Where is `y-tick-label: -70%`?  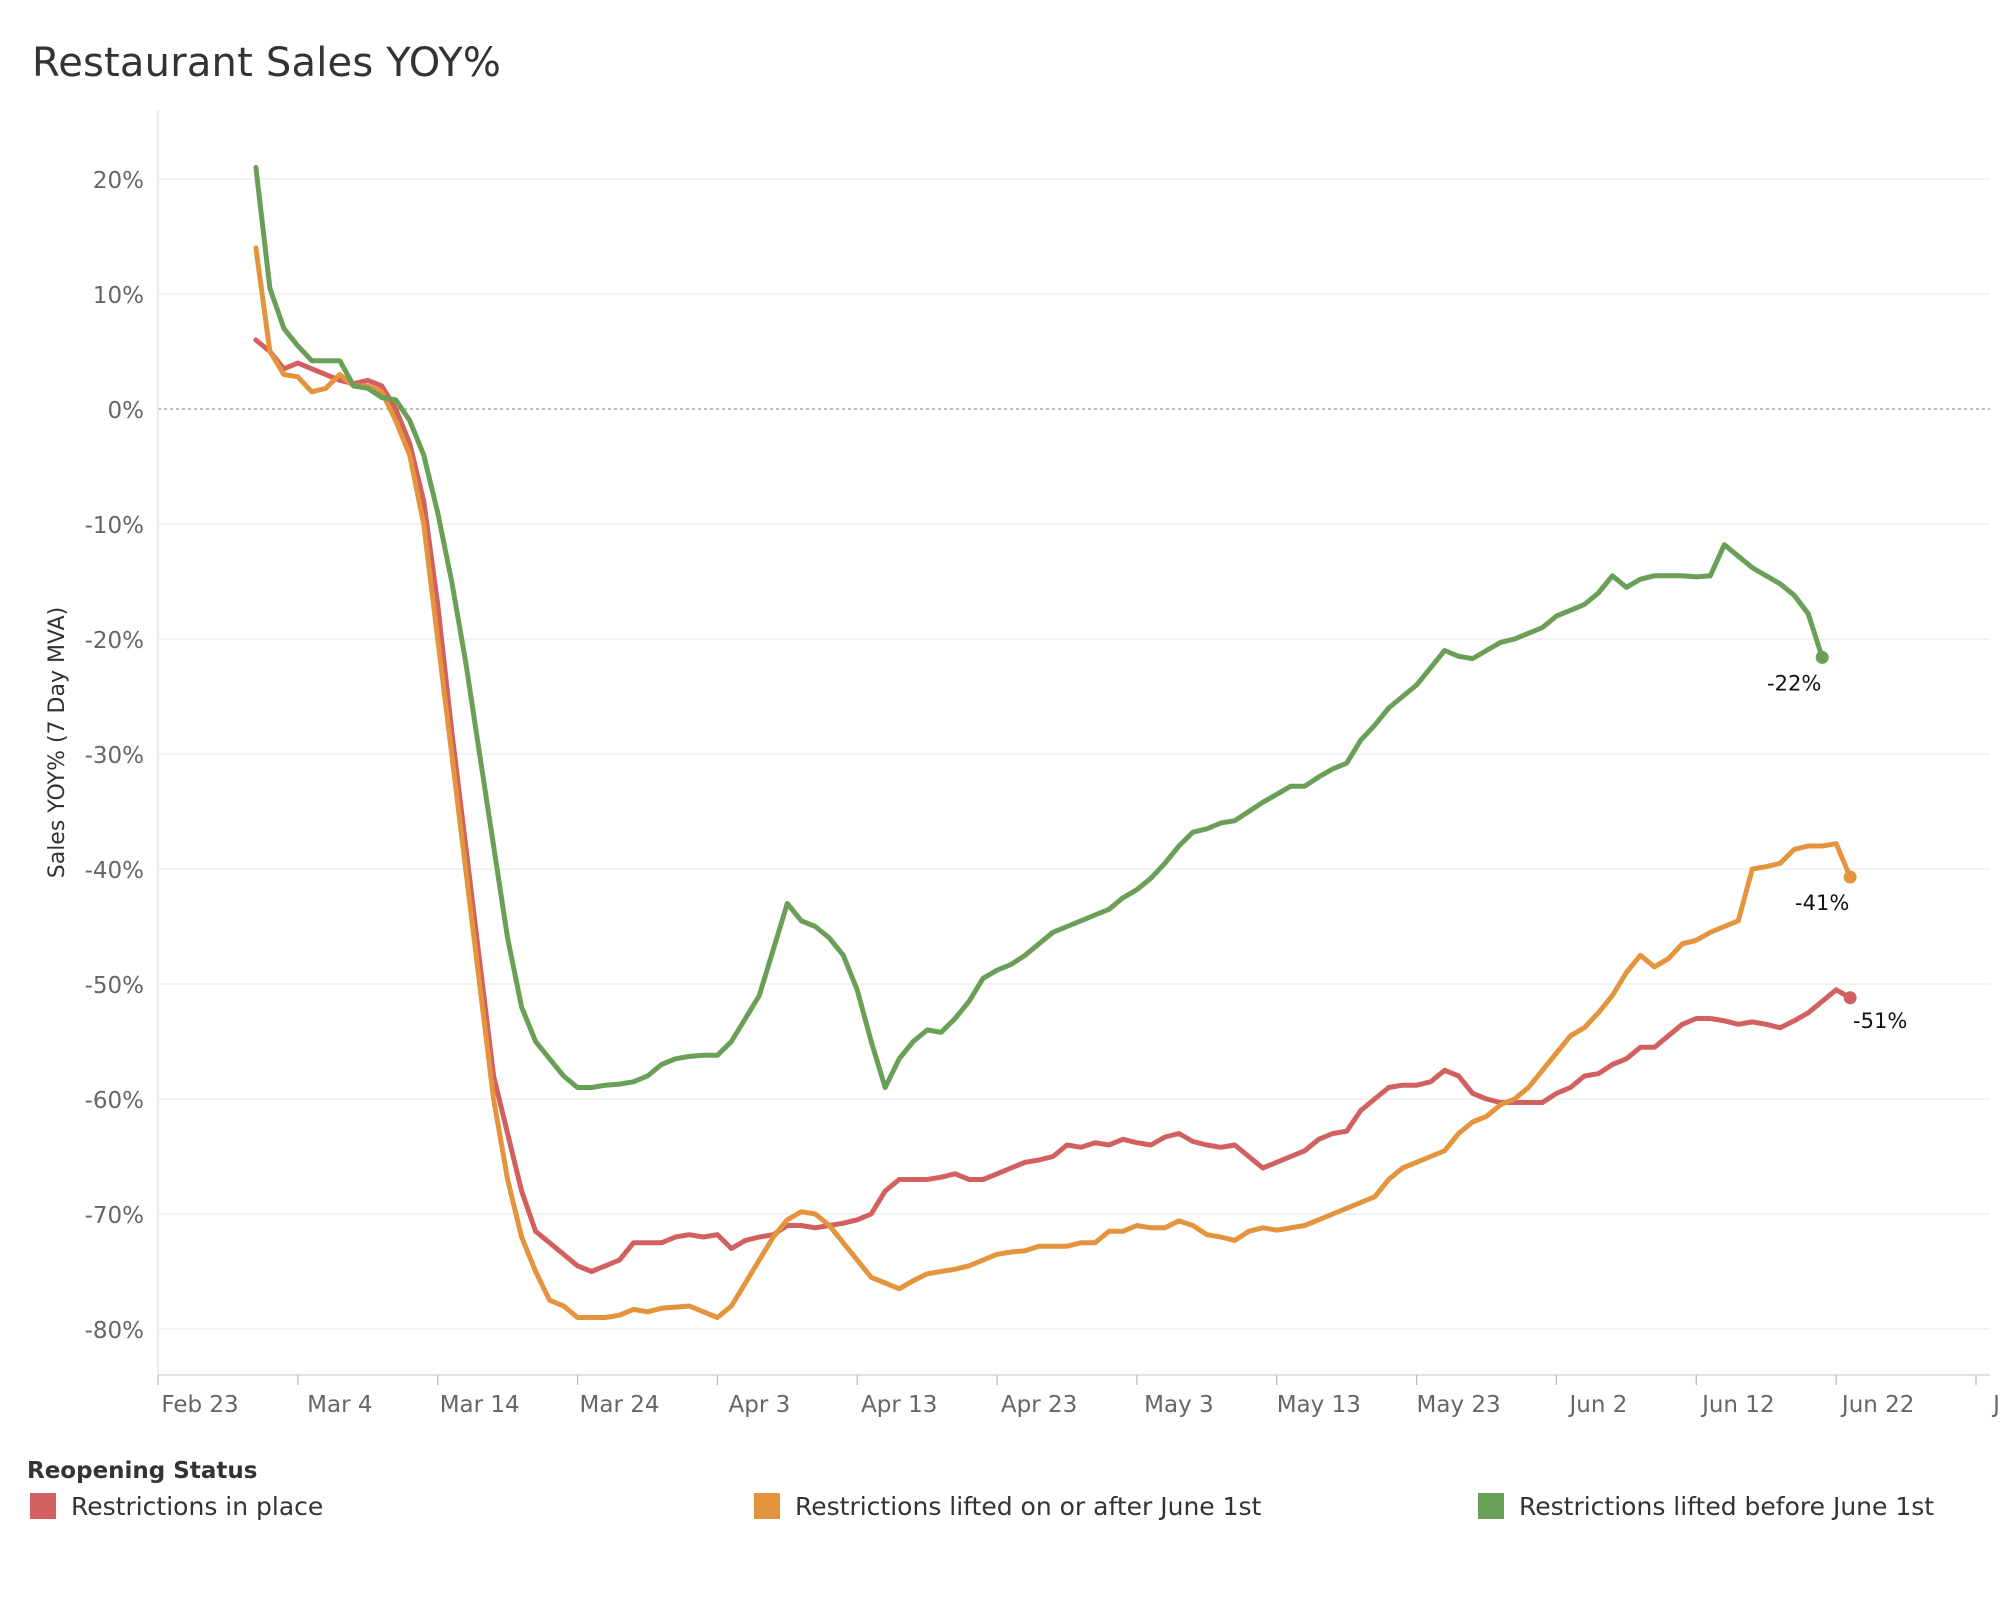 y-tick-label: -70% is located at coordinates (114, 1216).